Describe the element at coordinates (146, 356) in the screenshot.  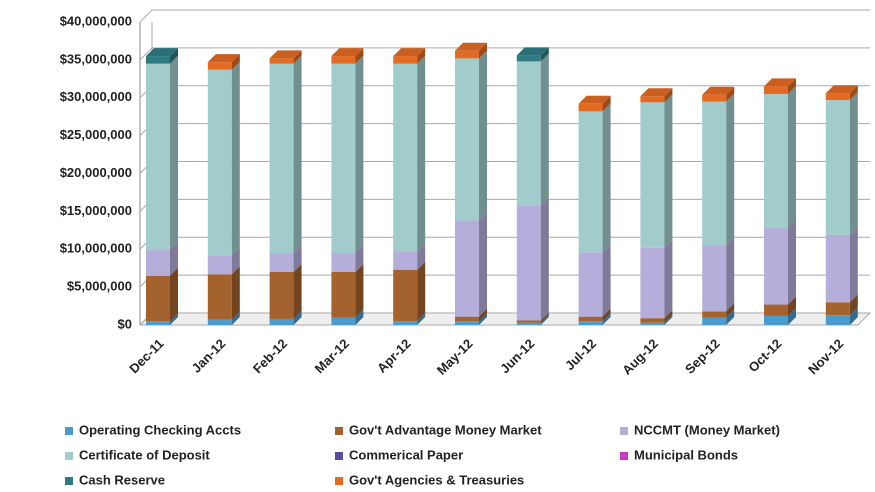
I see `x-tick-label: Dec-11` at that location.